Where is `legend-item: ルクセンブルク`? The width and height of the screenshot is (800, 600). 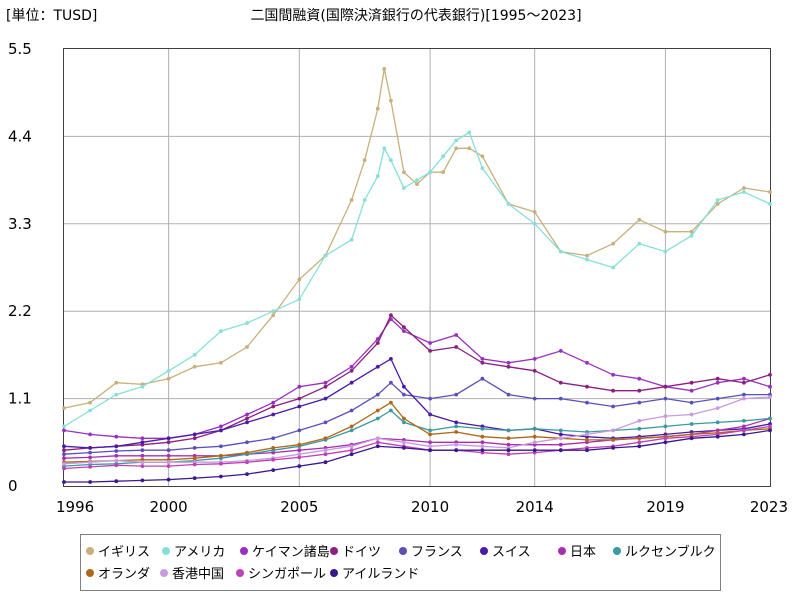 legend-item: ルクセンブルク is located at coordinates (664, 552).